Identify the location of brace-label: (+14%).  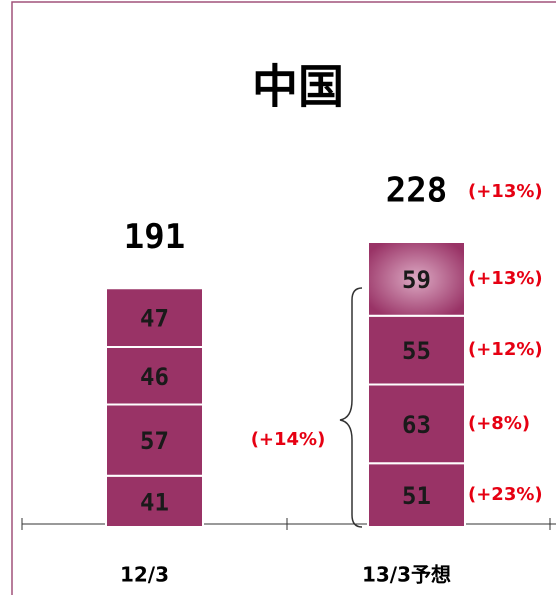
(288, 439).